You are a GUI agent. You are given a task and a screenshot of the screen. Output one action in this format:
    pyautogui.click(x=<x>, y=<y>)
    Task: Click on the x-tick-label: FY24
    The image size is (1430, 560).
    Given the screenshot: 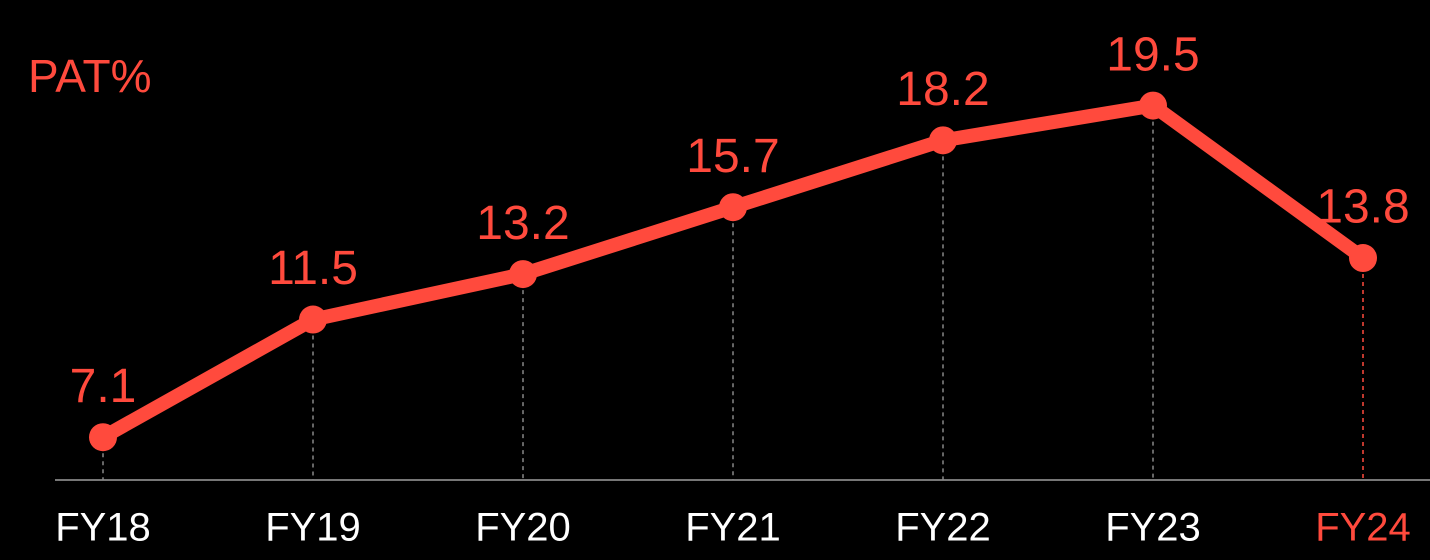 What is the action you would take?
    pyautogui.click(x=1363, y=528)
    